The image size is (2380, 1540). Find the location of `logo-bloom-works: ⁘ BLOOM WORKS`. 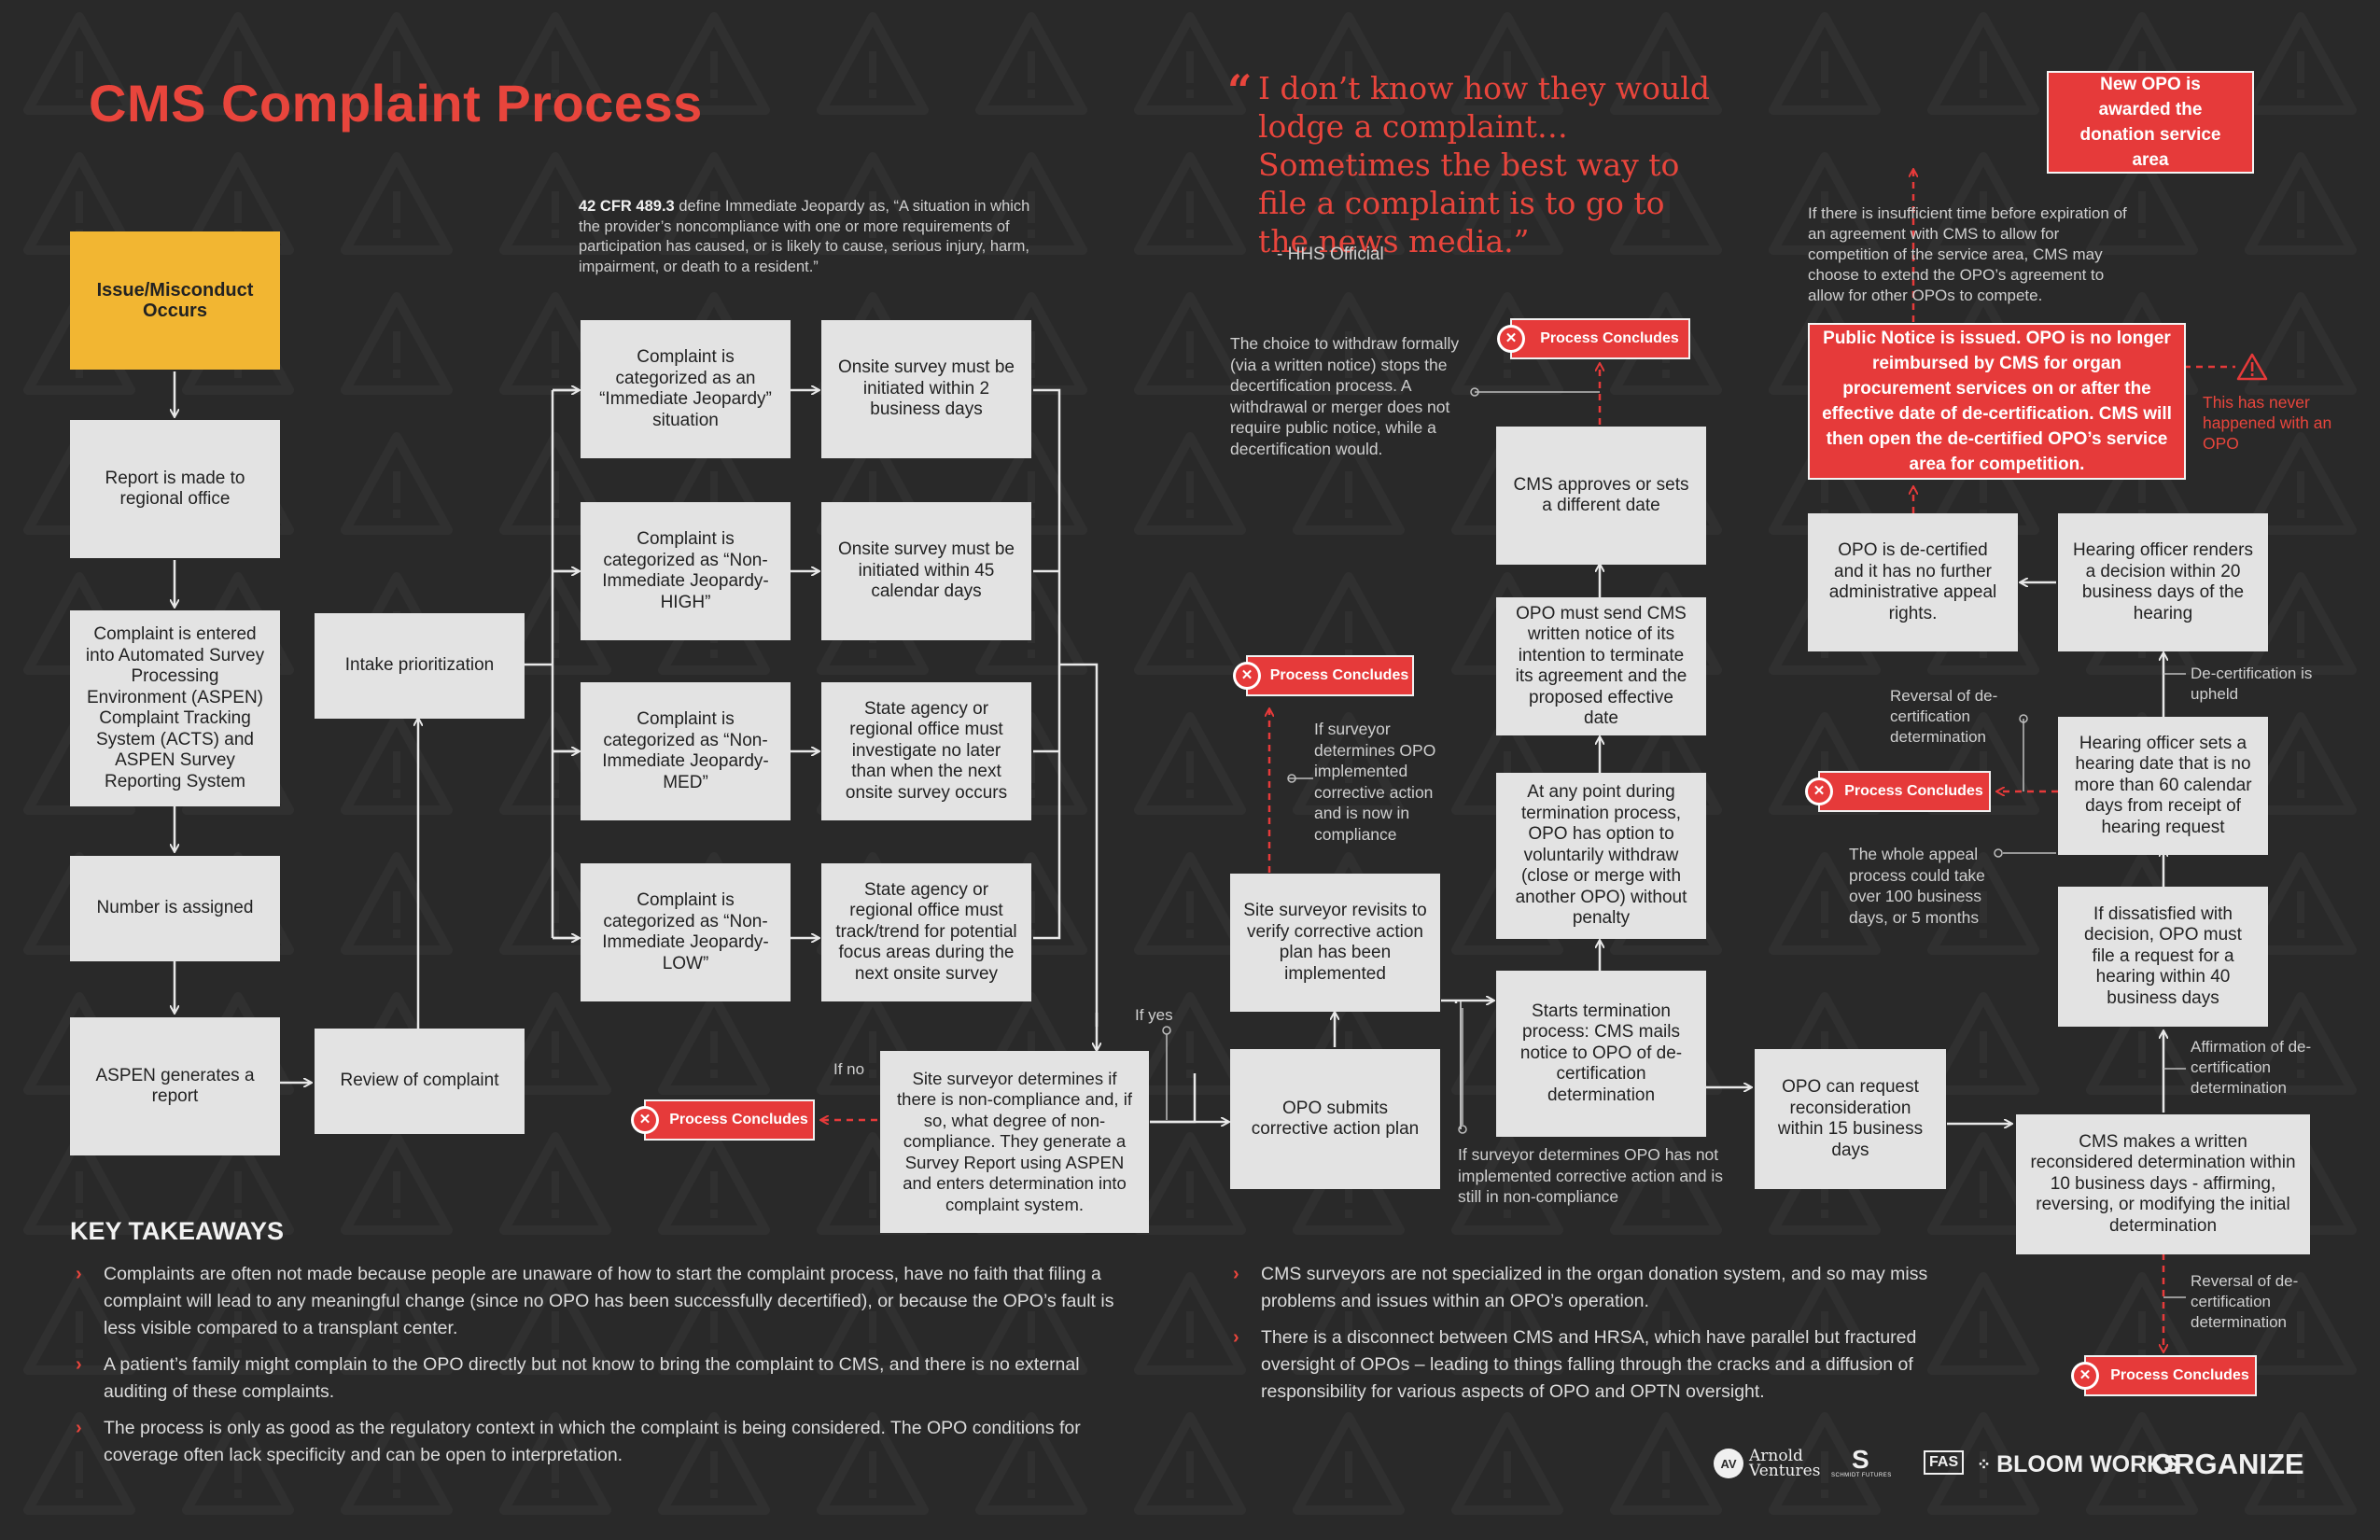

logo-bloom-works: ⁘ BLOOM WORKS is located at coordinates (2078, 1464).